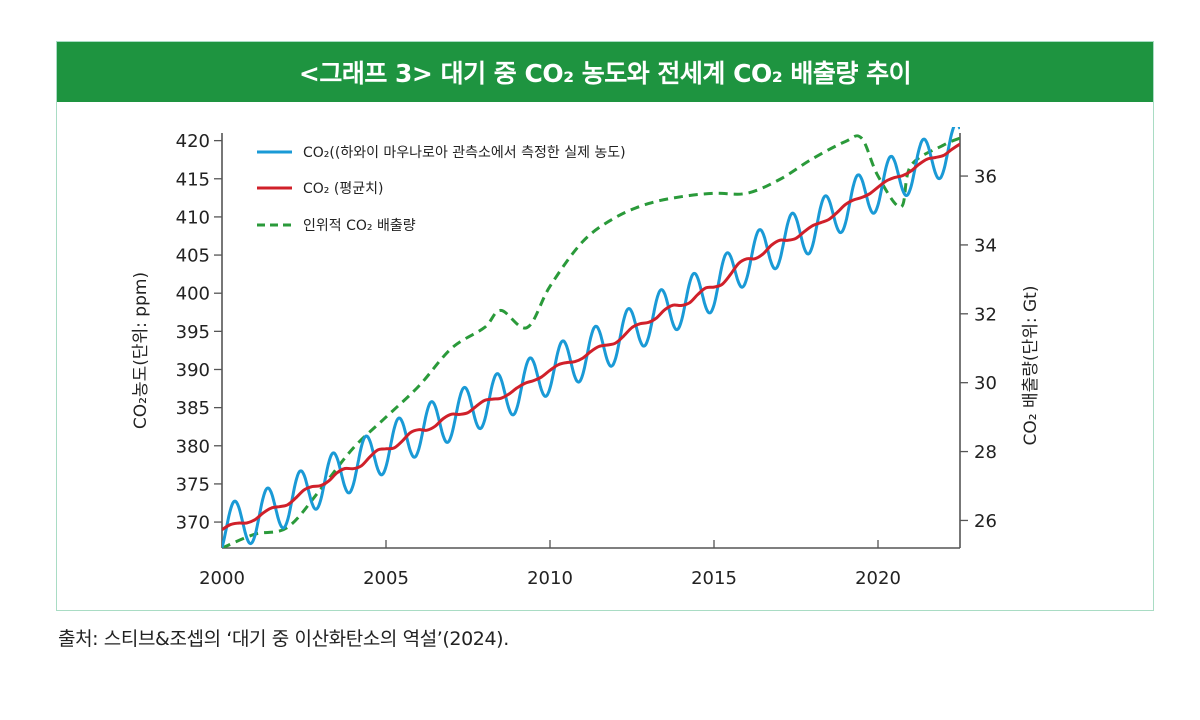 The image size is (1200, 720). I want to click on x-tick-label: 2020, so click(878, 578).